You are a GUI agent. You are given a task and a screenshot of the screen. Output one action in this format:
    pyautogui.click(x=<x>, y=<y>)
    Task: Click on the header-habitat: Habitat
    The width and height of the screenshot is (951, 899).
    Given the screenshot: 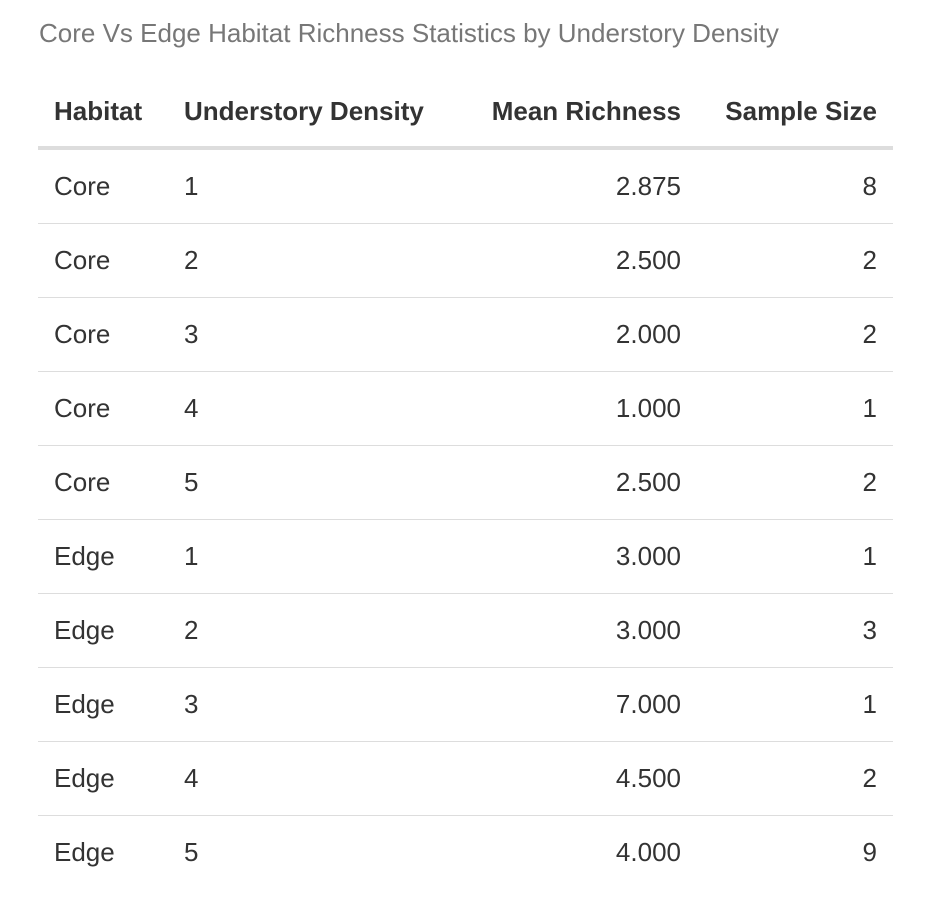 What is the action you would take?
    pyautogui.click(x=103, y=113)
    